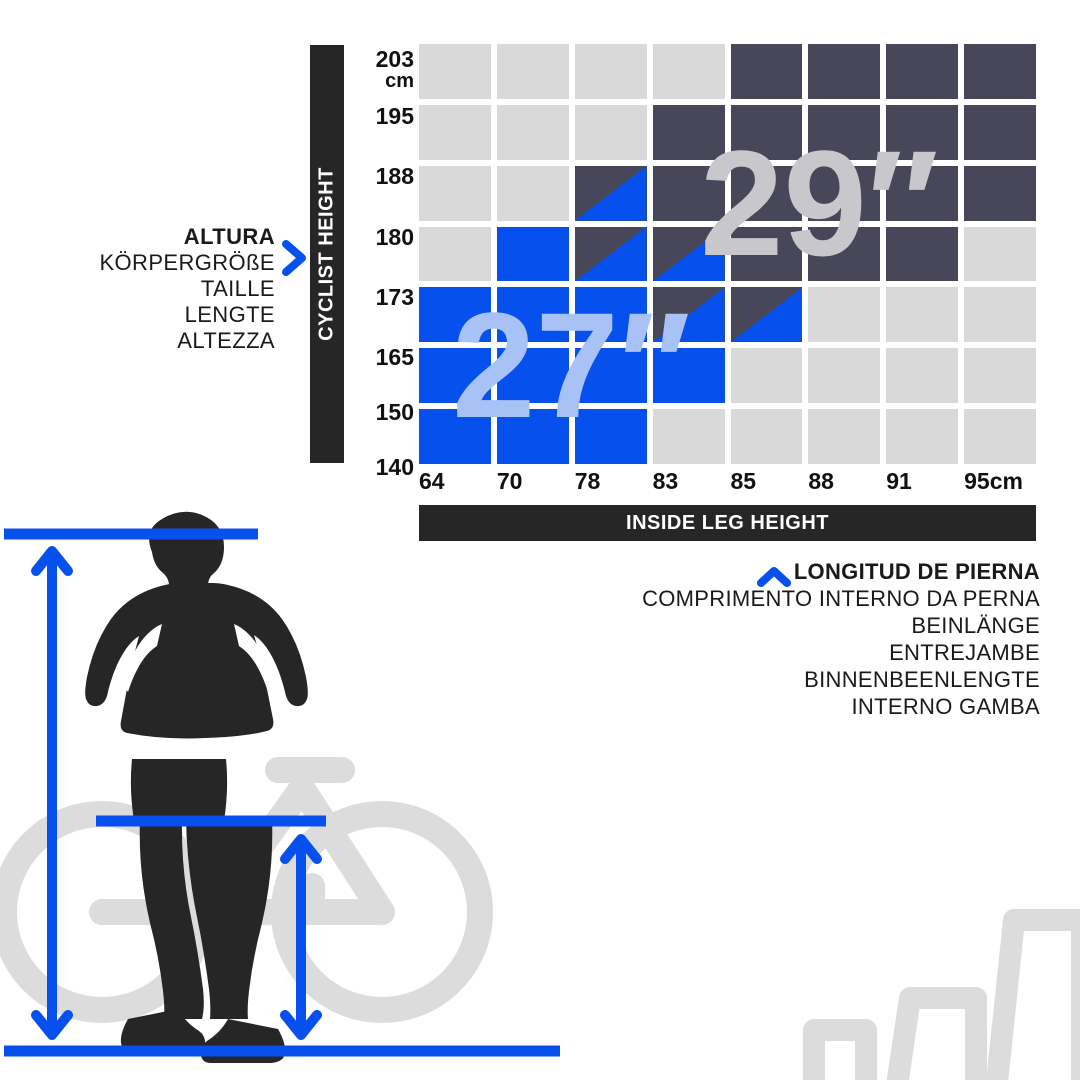 This screenshot has height=1080, width=1080. Describe the element at coordinates (774, 577) in the screenshot. I see `chevron-up-icon` at that location.